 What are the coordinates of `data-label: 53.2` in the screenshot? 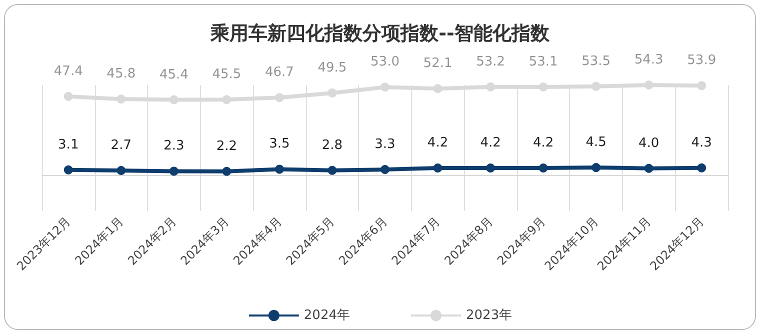 It's located at (491, 62).